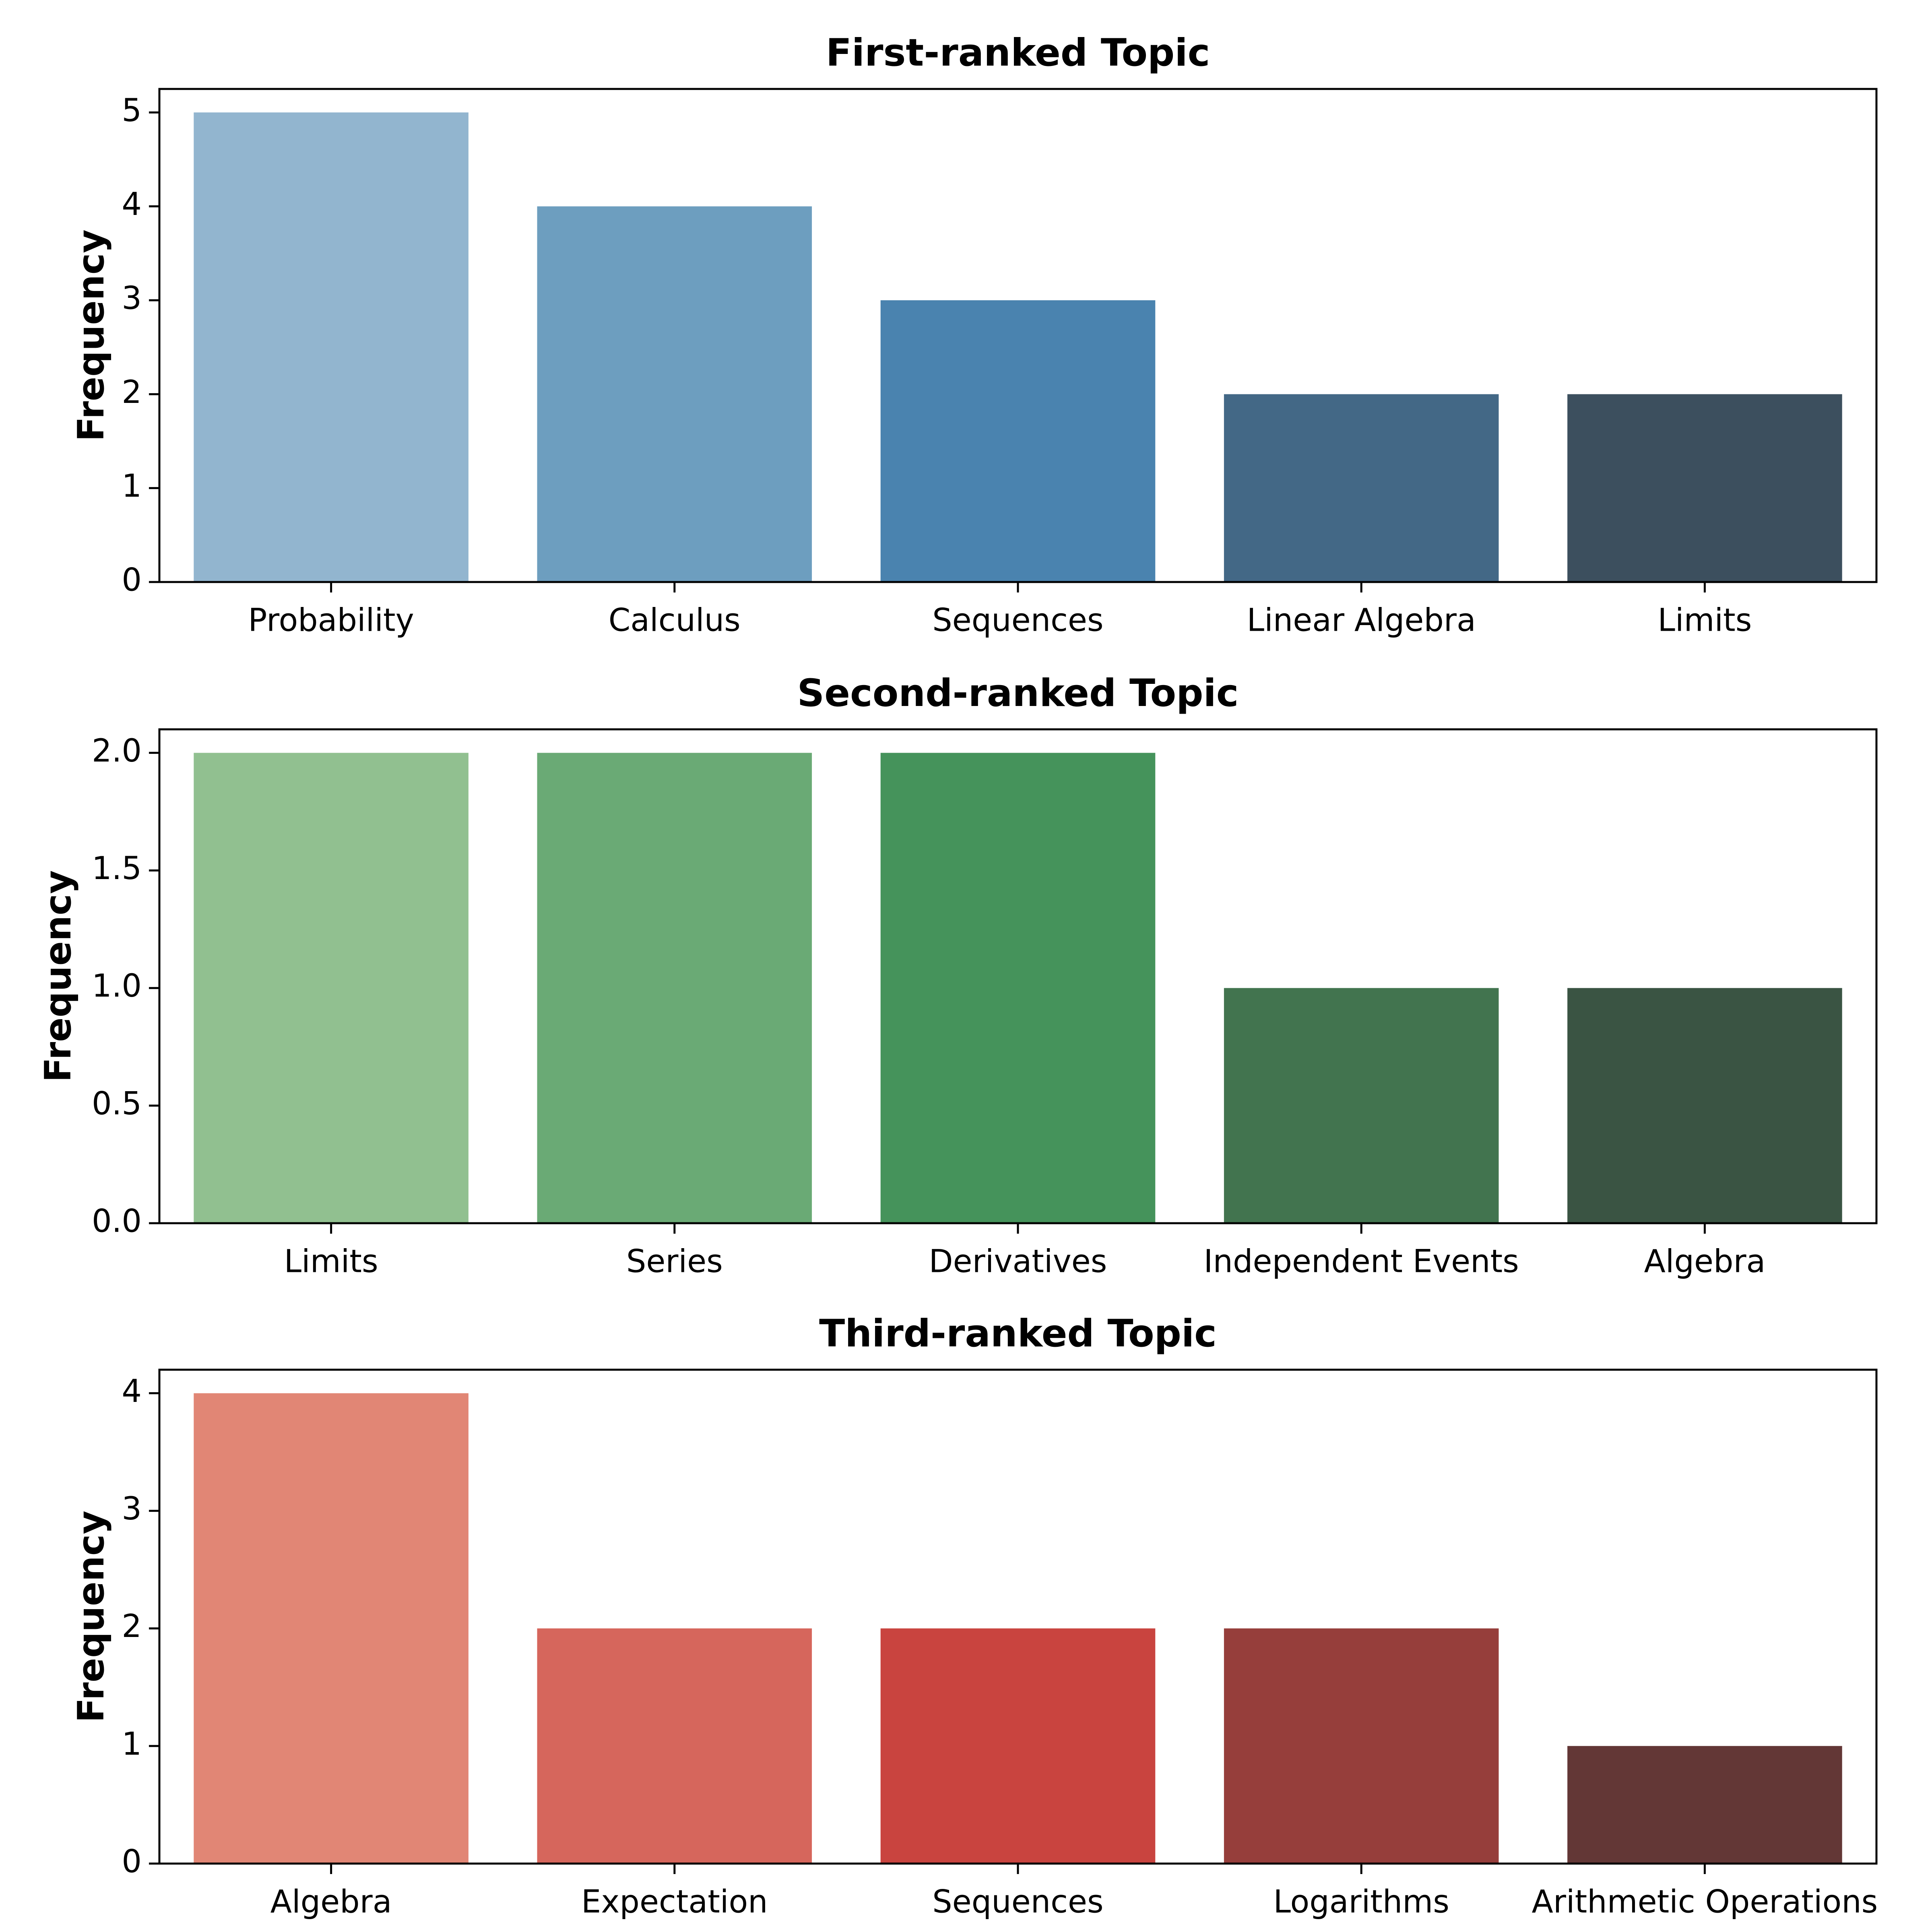  I want to click on y-tick-label: 0.0, so click(117, 1221).